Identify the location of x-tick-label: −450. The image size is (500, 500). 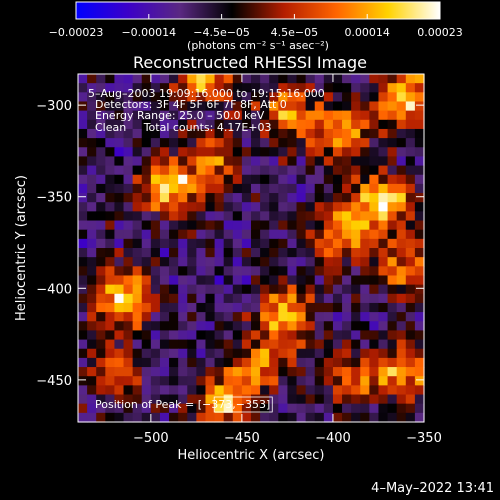
(242, 438).